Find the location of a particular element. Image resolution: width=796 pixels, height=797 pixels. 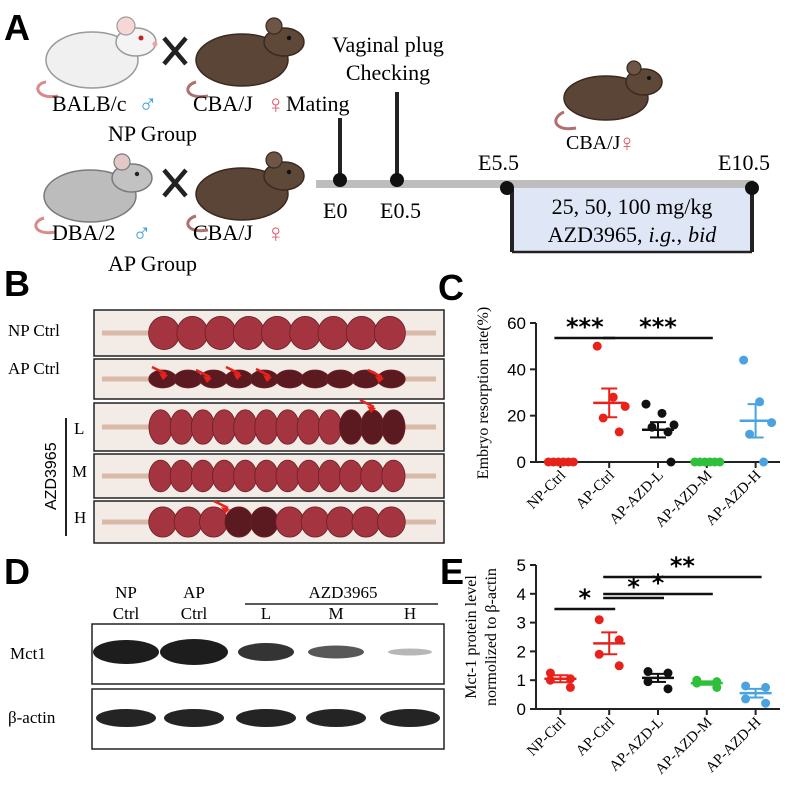

uterus-row-label: AP Ctrl is located at coordinates (34, 368).